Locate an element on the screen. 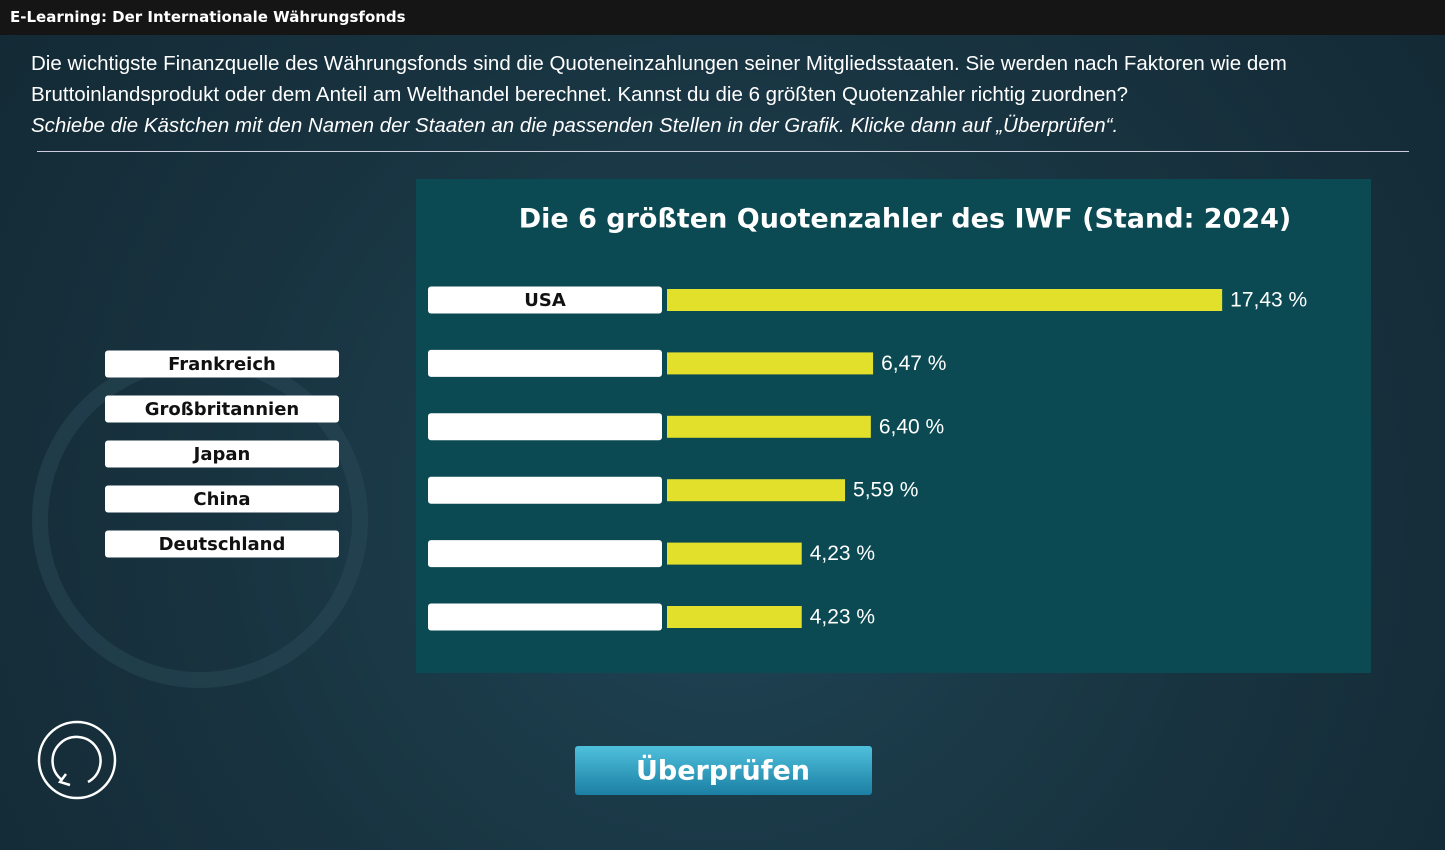 The image size is (1445, 850). value-label: 5,59 % is located at coordinates (885, 490).